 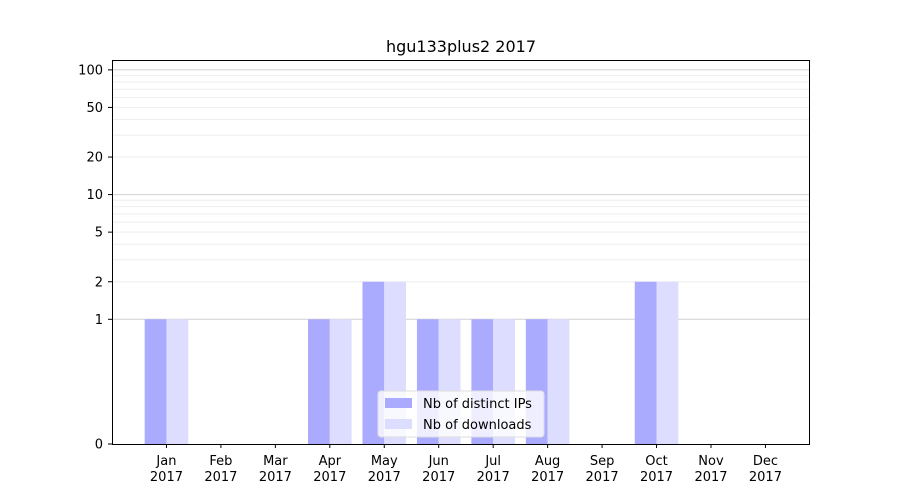 I want to click on x-tick-label-month: Sep, so click(x=602, y=461).